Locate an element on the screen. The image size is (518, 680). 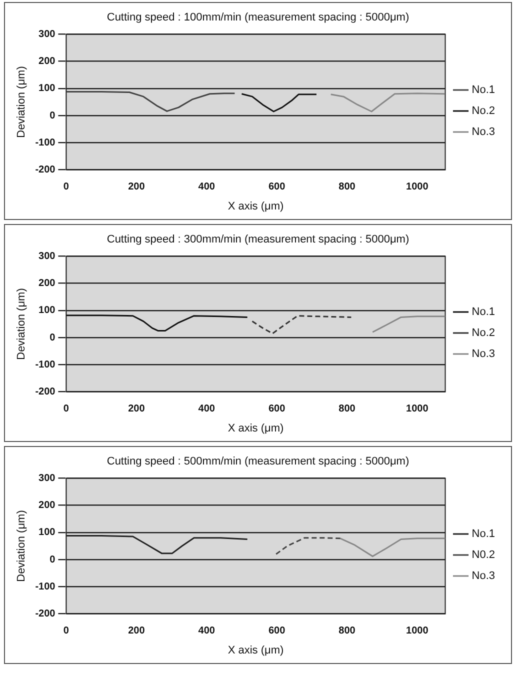
chart-title: Cutting speed : 300mm/min (measurement spacing : 5000μm) is located at coordinates (258, 240).